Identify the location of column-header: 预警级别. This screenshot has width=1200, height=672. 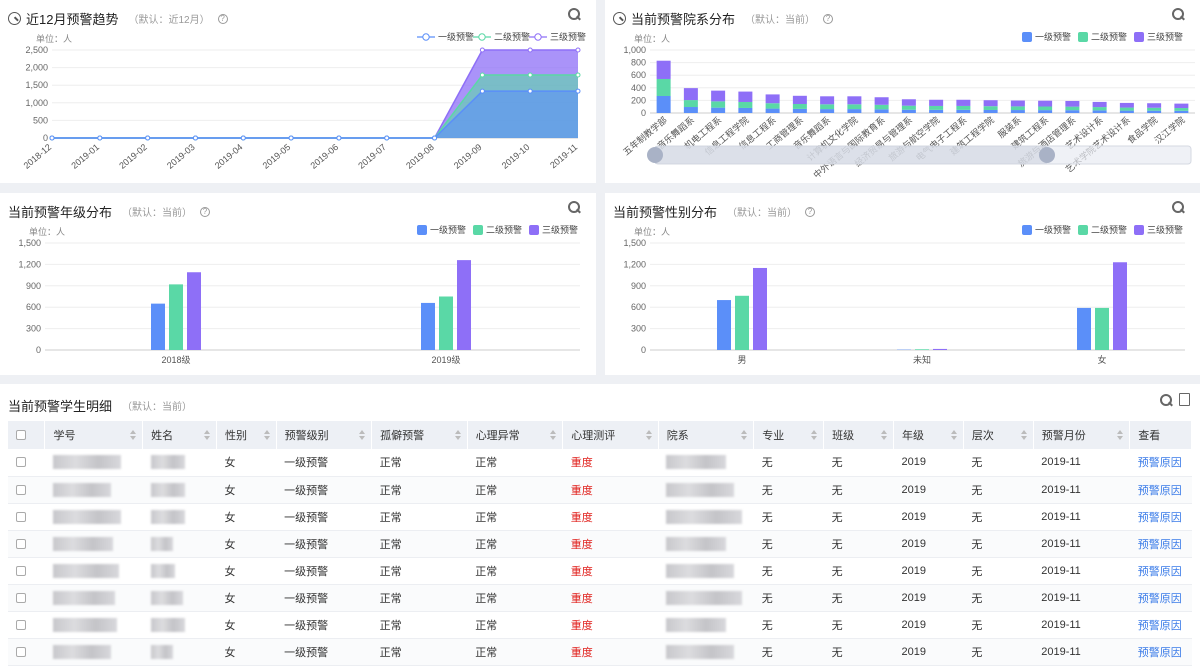
(324, 435).